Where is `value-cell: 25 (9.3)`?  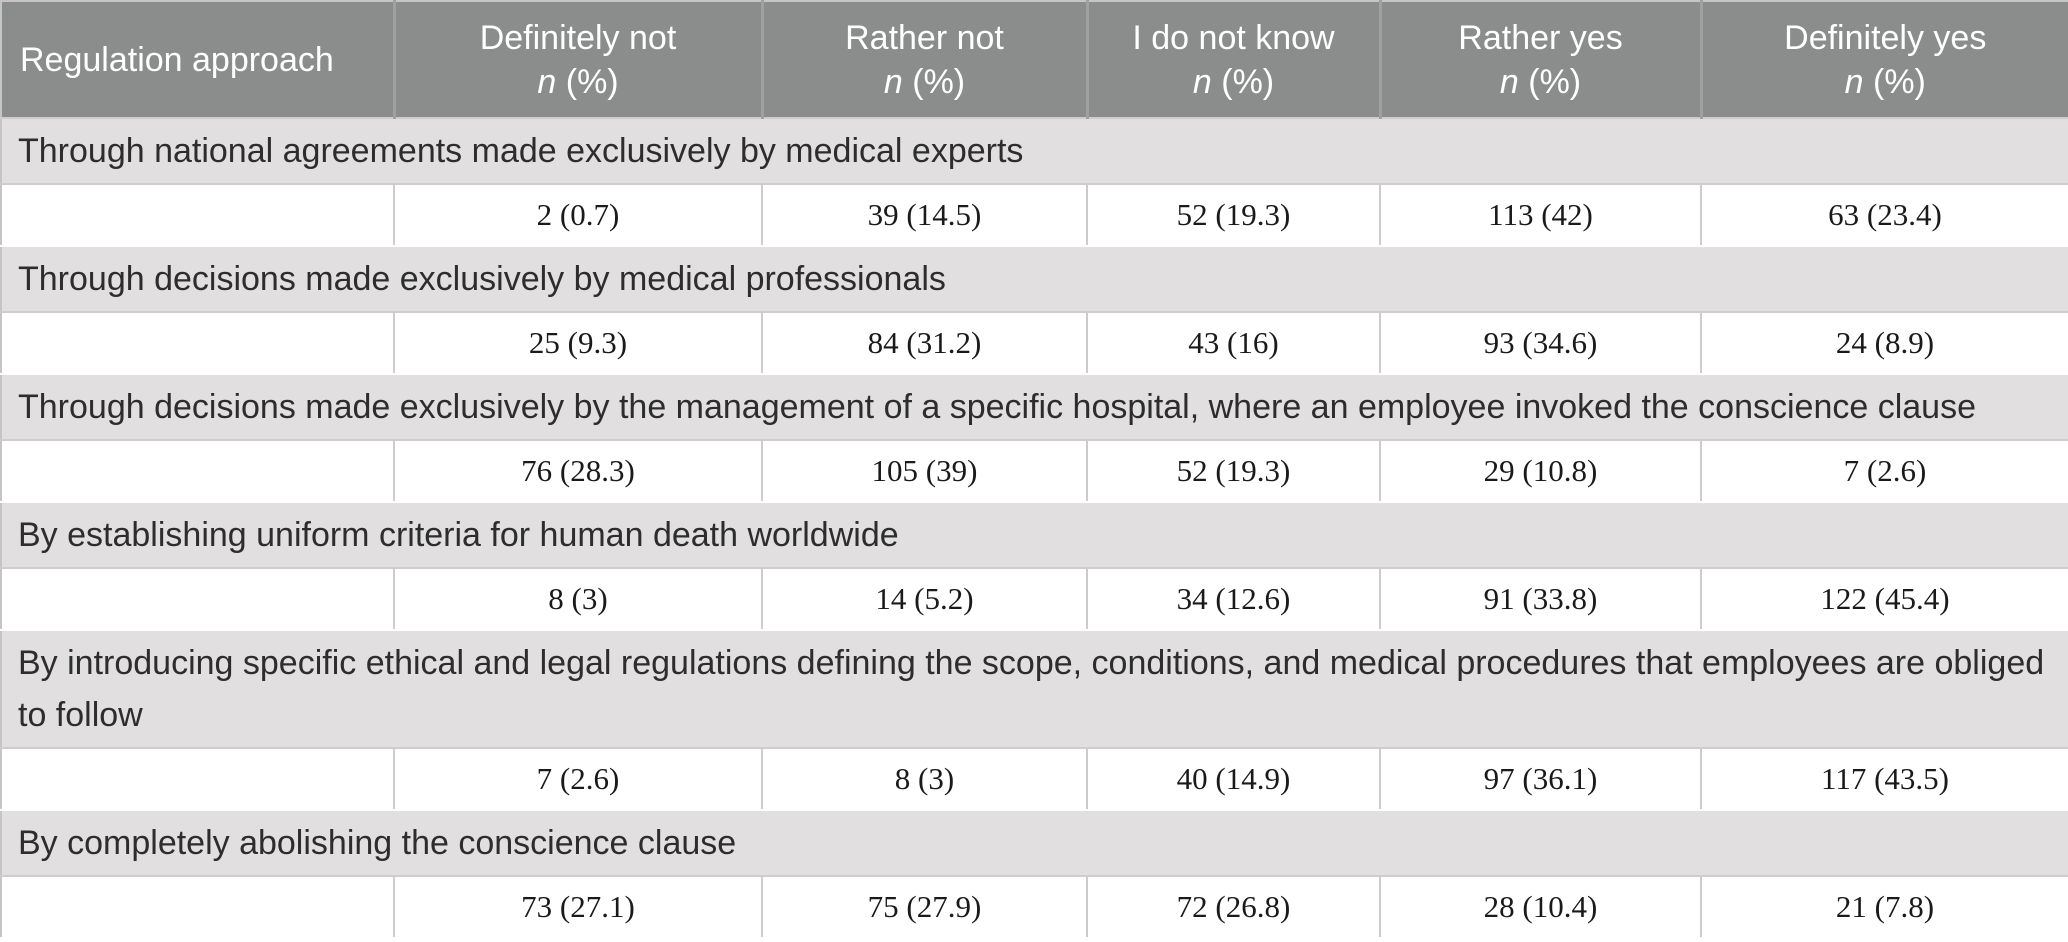 value-cell: 25 (9.3) is located at coordinates (577, 343).